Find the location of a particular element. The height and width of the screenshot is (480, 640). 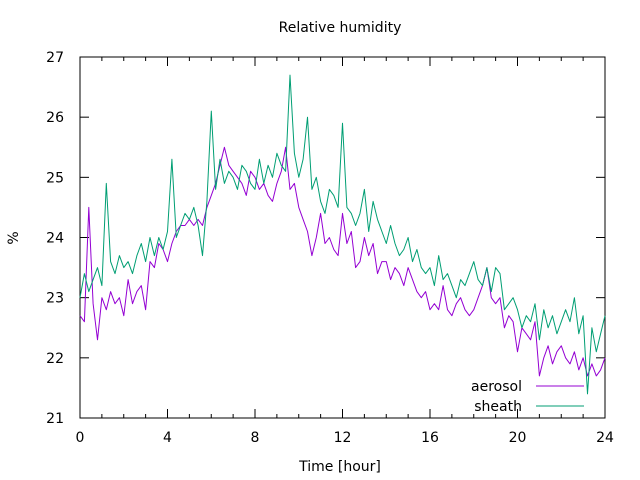

x-tick-label: 16 is located at coordinates (430, 438).